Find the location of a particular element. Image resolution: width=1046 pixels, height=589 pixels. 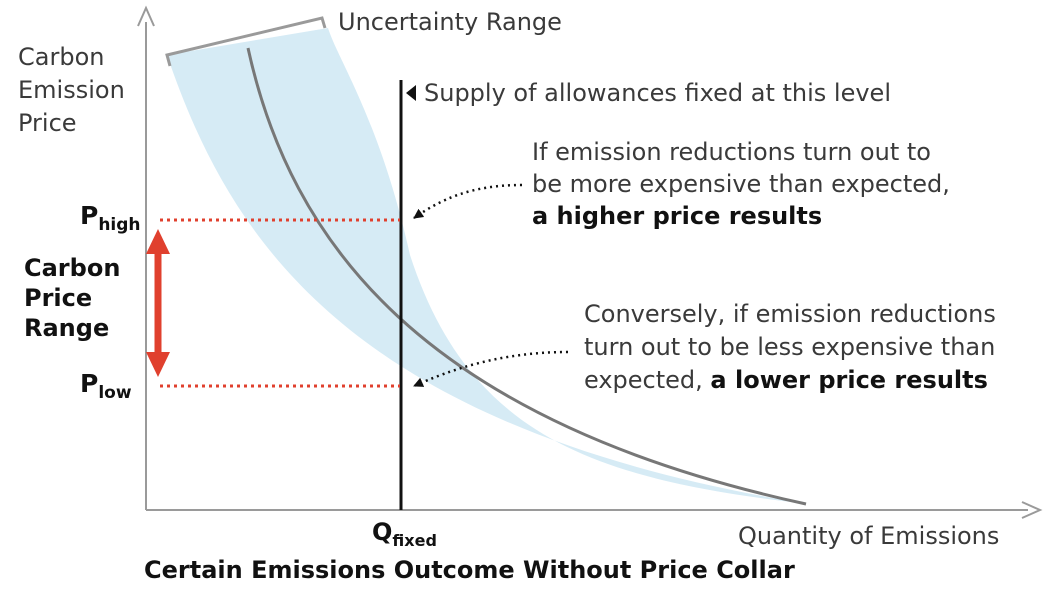

uncertainty-label: Uncertainty Range is located at coordinates (450, 22).